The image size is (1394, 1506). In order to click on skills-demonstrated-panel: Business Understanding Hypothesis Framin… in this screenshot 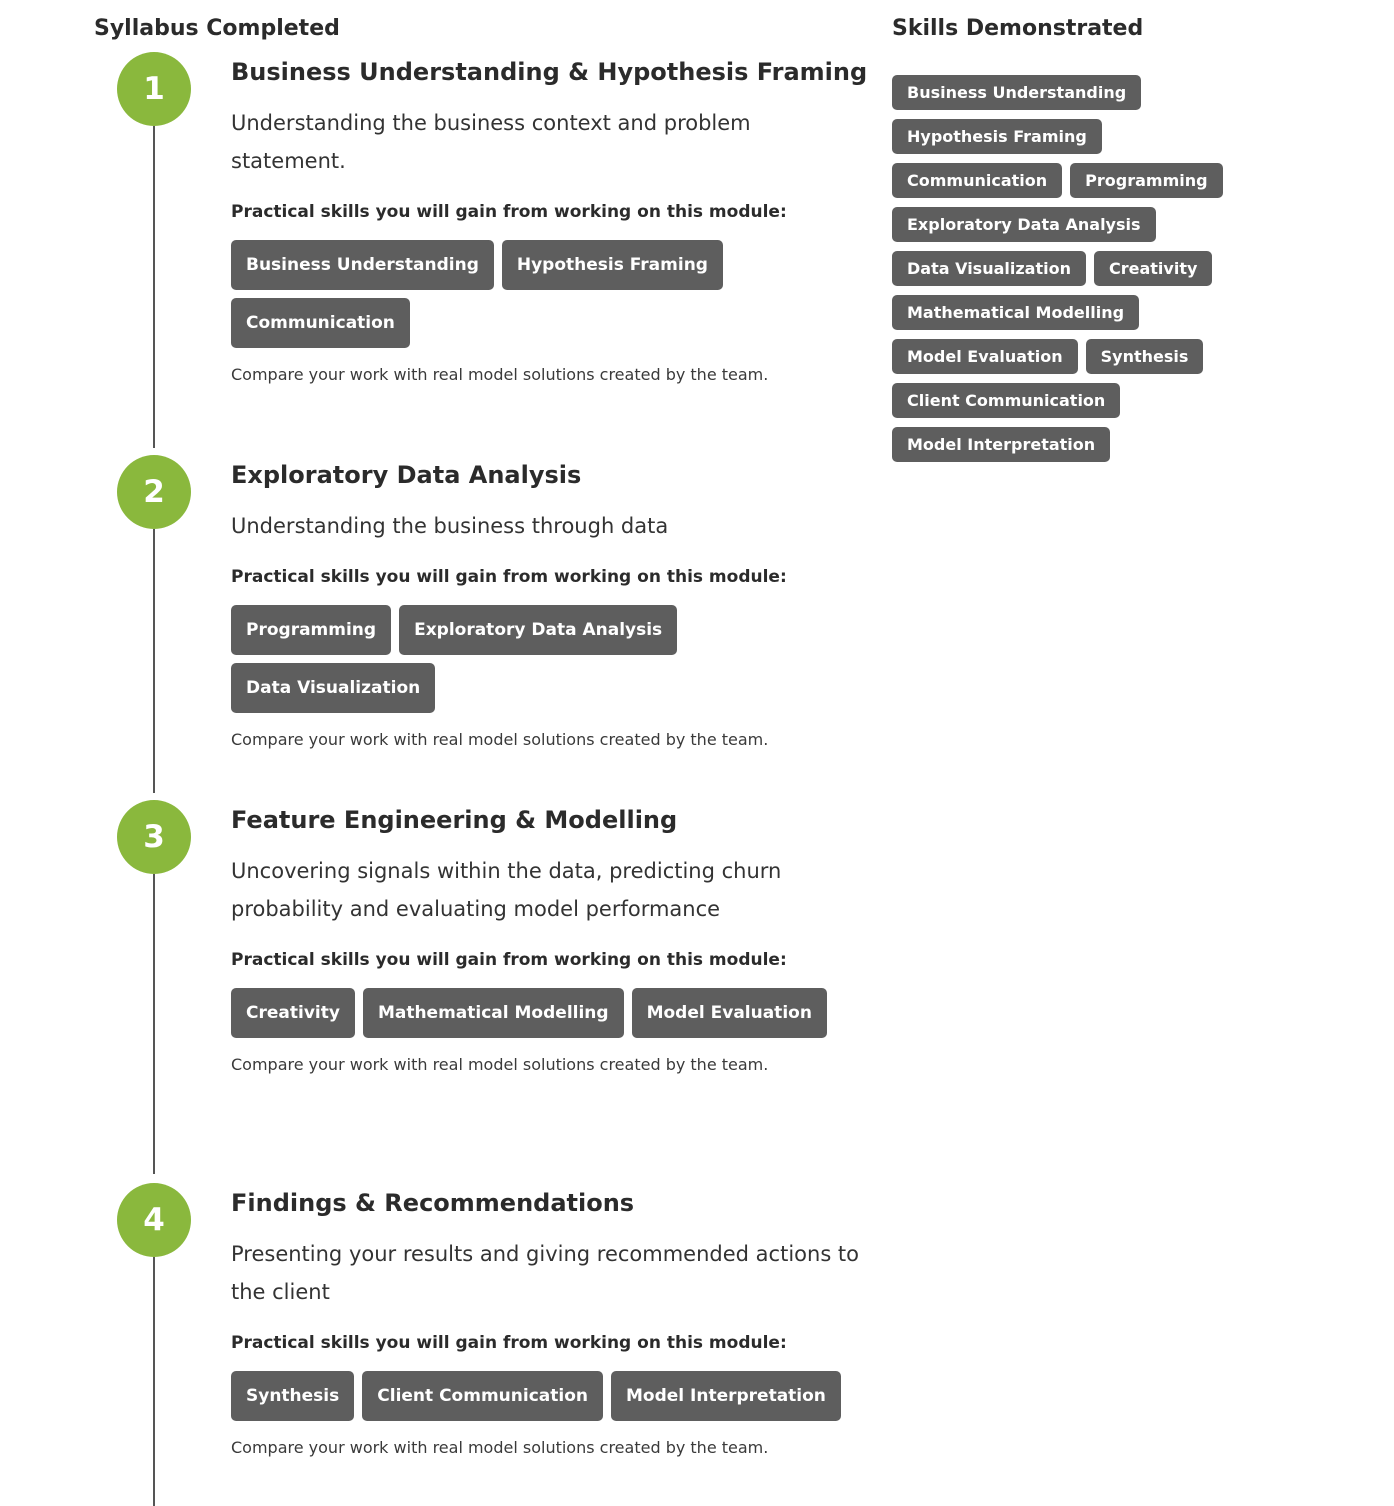, I will do `click(1072, 268)`.